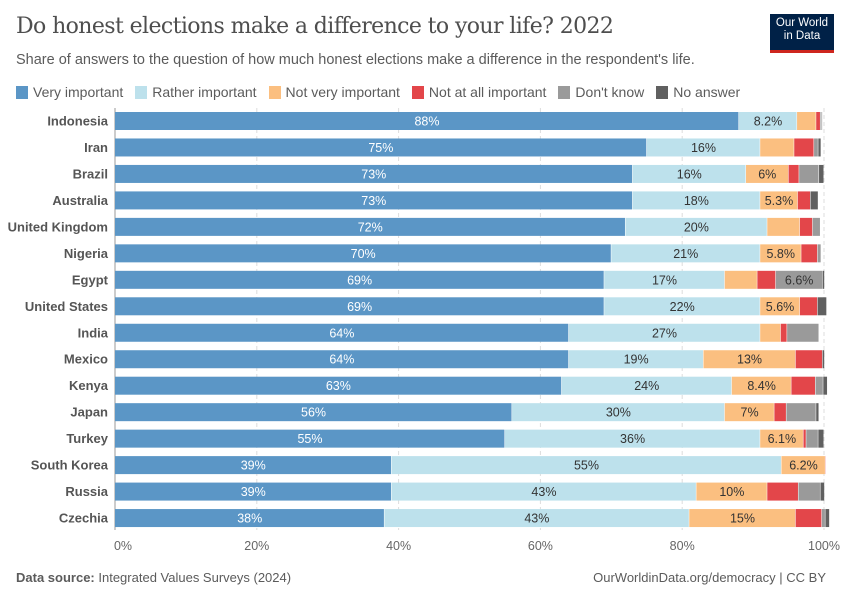  I want to click on data-label: 8.4%, so click(761, 386).